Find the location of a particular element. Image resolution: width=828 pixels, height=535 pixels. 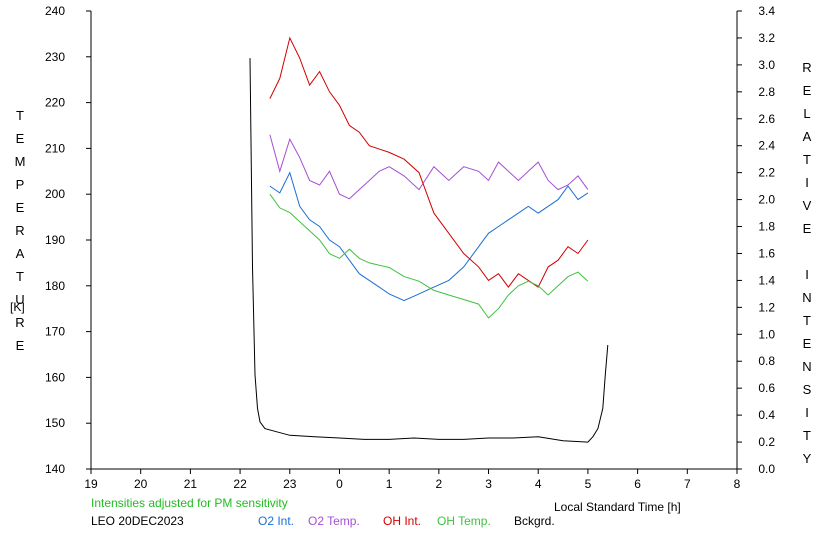

y-right-tick-label: 1.2 is located at coordinates (766, 307).